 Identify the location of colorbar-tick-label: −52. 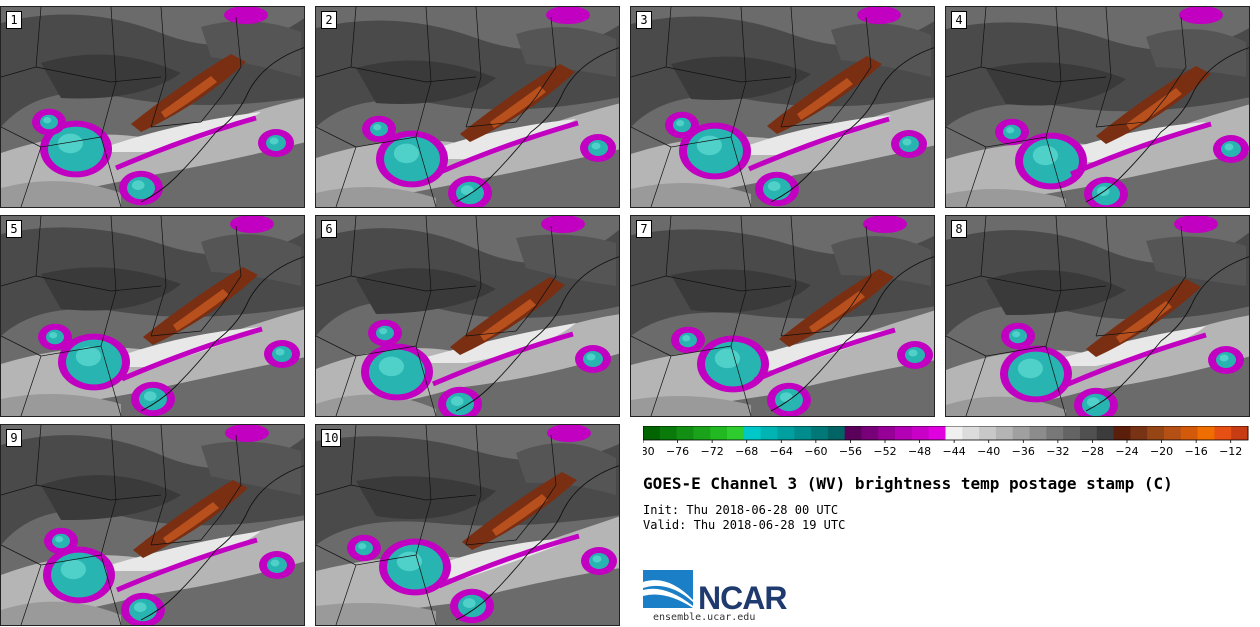
(884, 451).